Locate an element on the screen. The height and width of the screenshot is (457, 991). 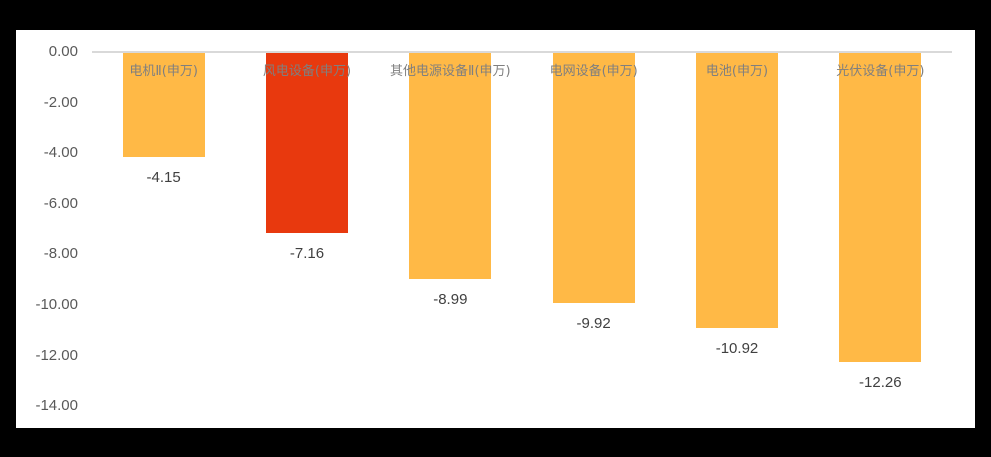
y-axis-tick-label: -4.00 is located at coordinates (60, 153).